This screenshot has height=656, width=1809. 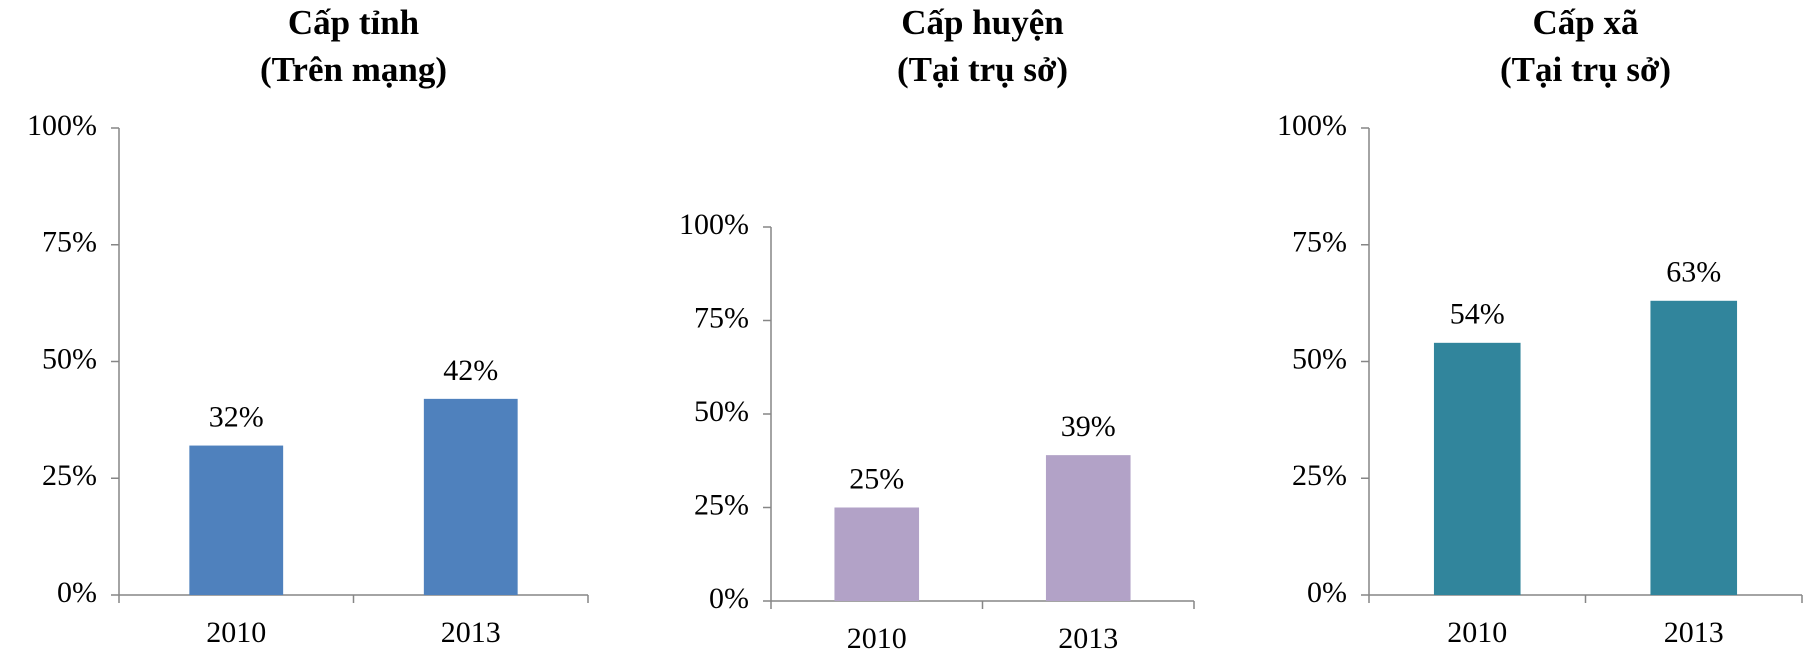 I want to click on chart-title: Cấp tỉnh, so click(x=353, y=22).